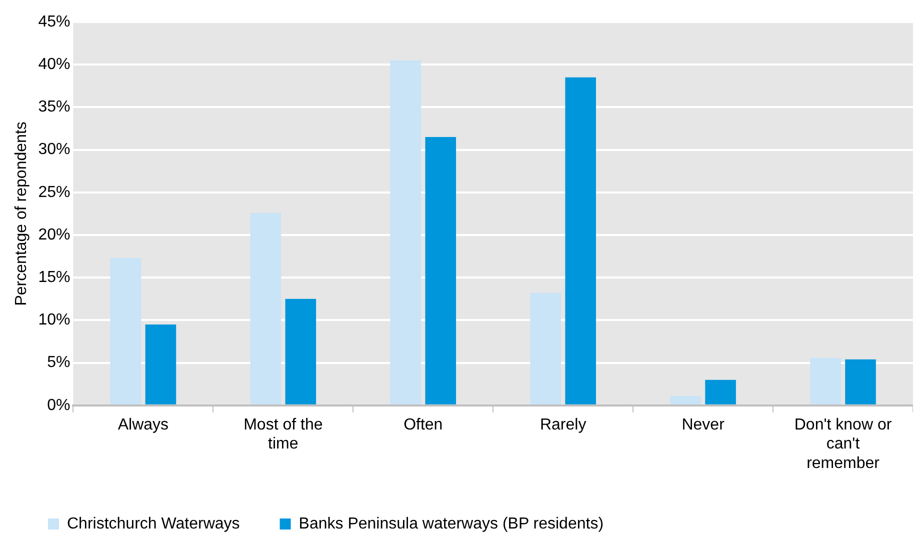  I want to click on y-tick-label: 0%, so click(58, 405).